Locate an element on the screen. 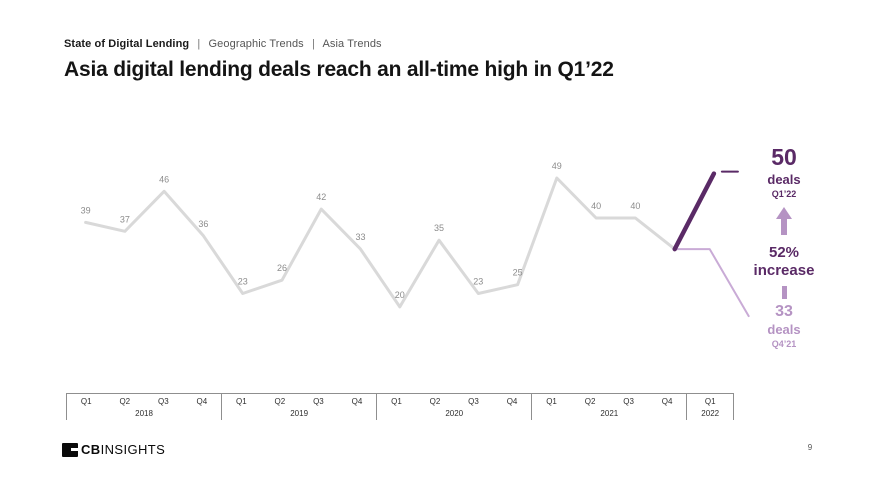  point-label: 25 is located at coordinates (518, 273).